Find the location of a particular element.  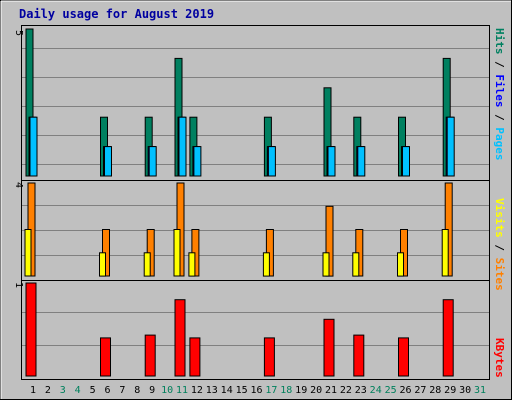

legend-hits: Hits is located at coordinates (499, 41).